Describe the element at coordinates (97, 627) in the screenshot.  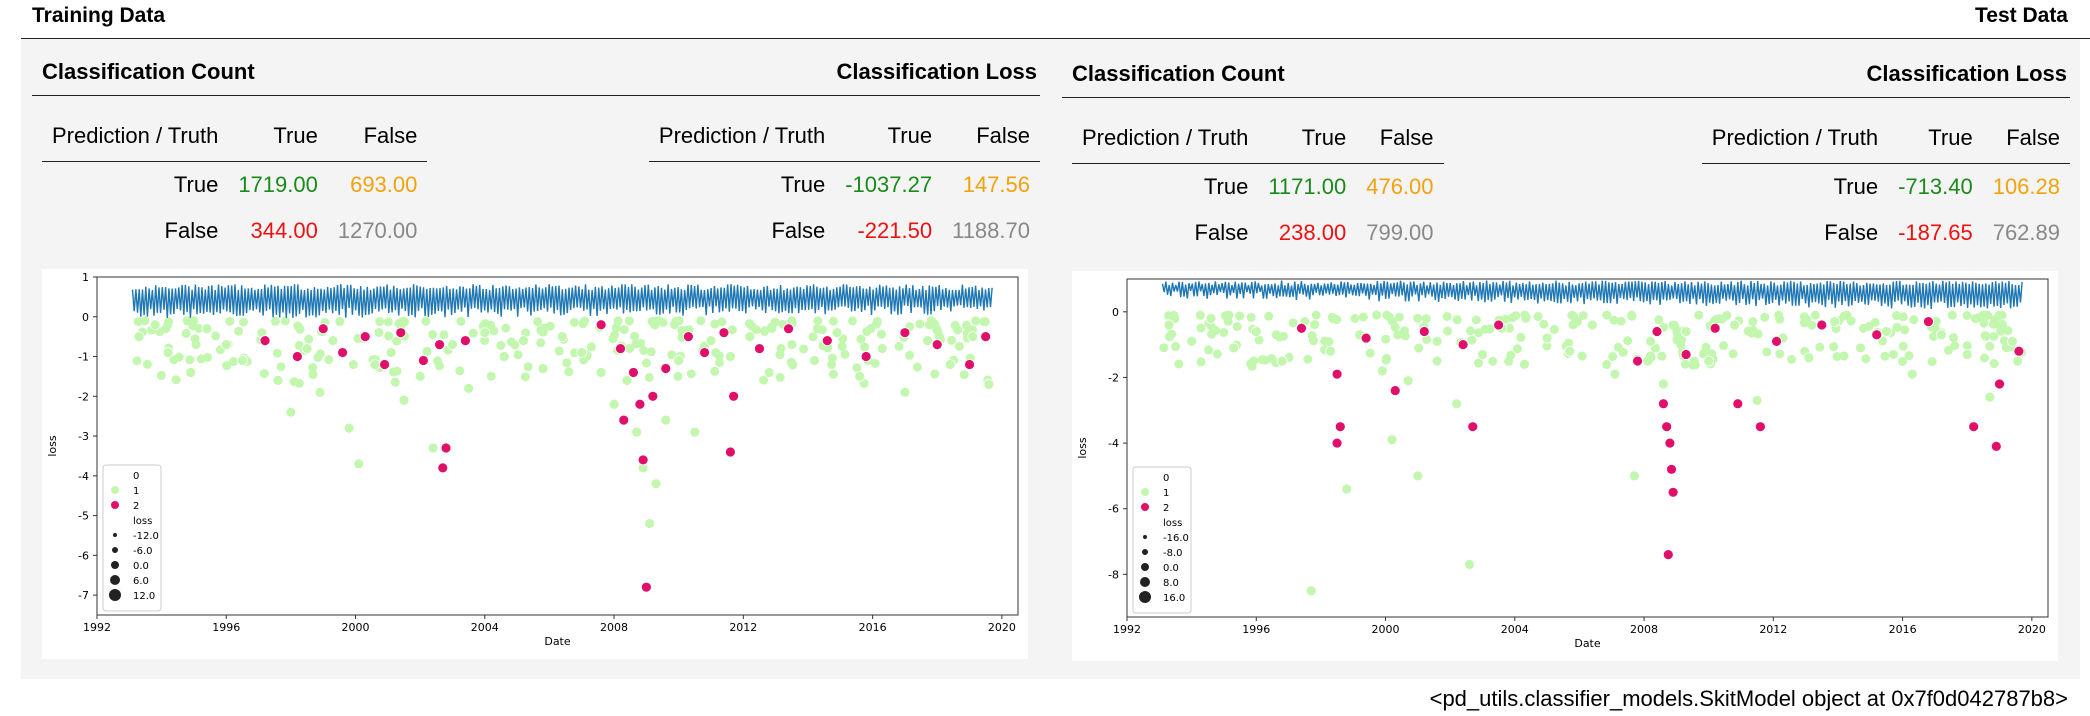
I see `x-tick-label: 1992` at that location.